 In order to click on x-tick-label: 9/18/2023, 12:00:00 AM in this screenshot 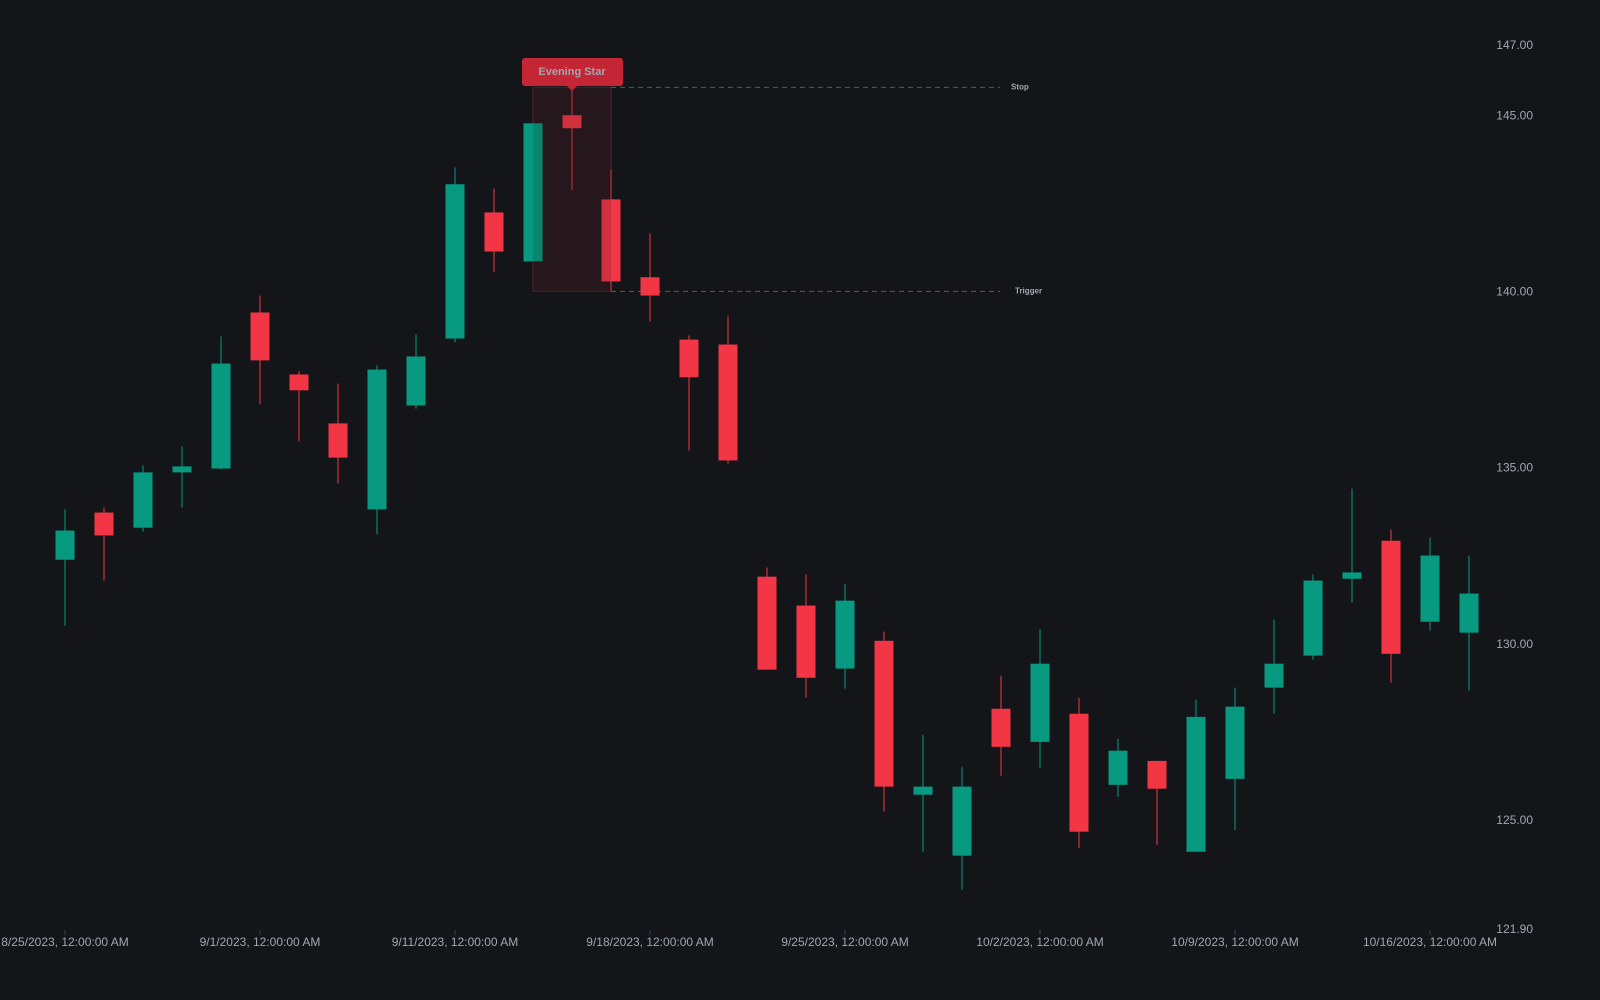, I will do `click(649, 942)`.